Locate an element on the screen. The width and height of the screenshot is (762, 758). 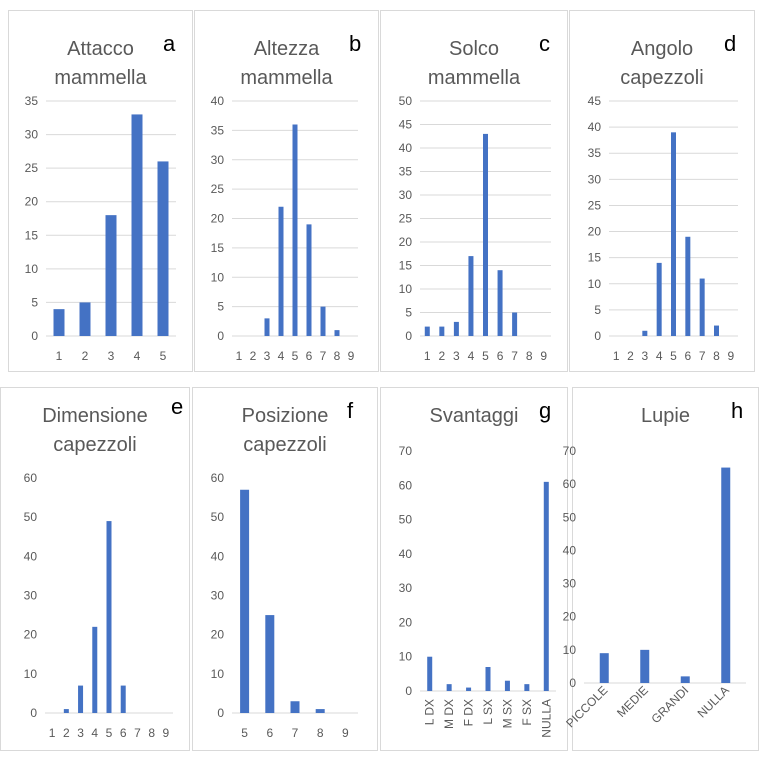
bar-nulla is located at coordinates (726, 575).